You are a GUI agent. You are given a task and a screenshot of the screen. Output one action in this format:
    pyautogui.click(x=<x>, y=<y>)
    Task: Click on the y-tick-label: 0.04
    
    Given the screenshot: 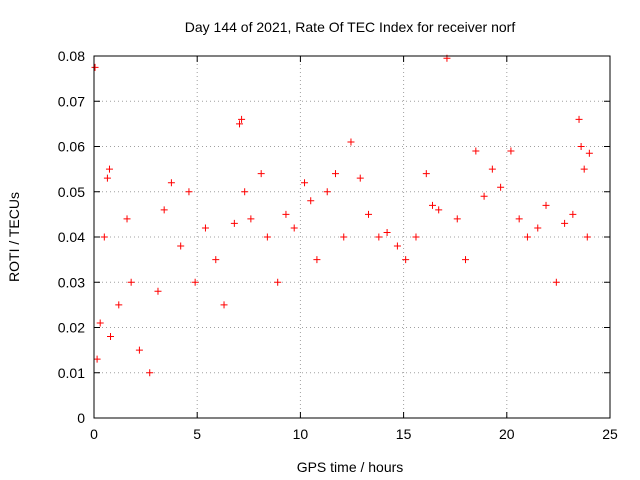 What is the action you would take?
    pyautogui.click(x=71, y=237)
    